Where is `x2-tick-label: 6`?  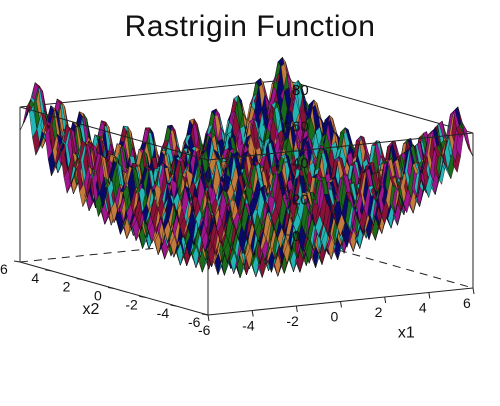
x2-tick-label: 6 is located at coordinates (4, 269).